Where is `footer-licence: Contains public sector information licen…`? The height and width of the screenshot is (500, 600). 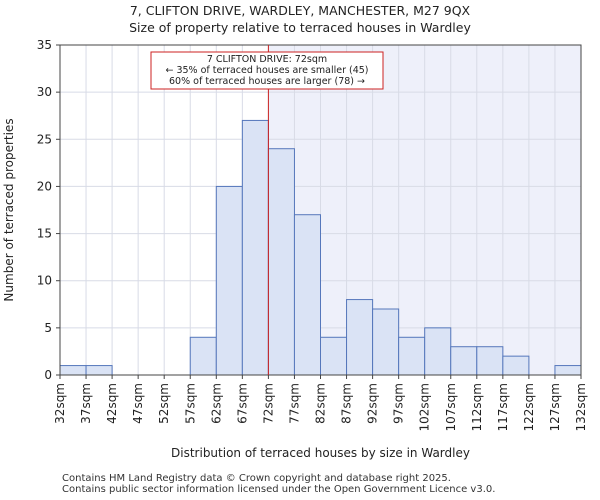 footer-licence: Contains public sector information licen… is located at coordinates (279, 489).